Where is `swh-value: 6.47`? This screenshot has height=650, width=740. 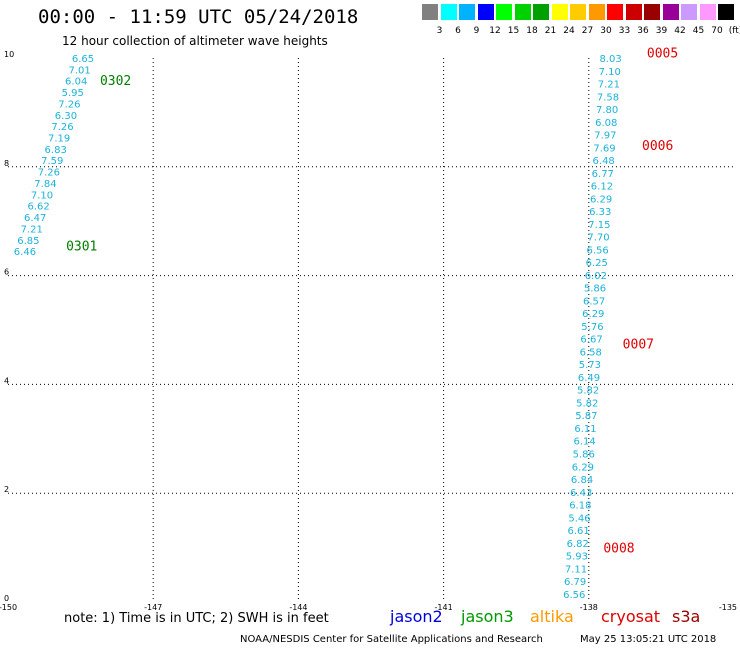
swh-value: 6.47 is located at coordinates (35, 218).